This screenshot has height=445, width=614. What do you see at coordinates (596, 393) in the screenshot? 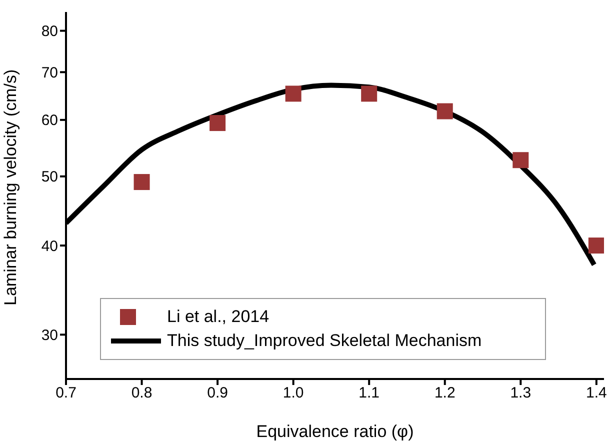
I see `x-tick-label: 1.4` at bounding box center [596, 393].